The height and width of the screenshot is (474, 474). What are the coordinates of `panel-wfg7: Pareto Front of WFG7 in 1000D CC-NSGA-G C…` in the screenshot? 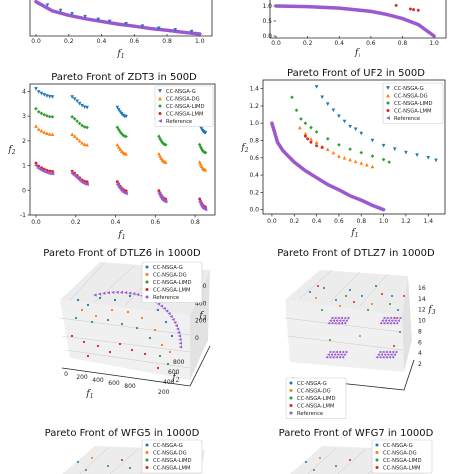 It's located at (356, 451).